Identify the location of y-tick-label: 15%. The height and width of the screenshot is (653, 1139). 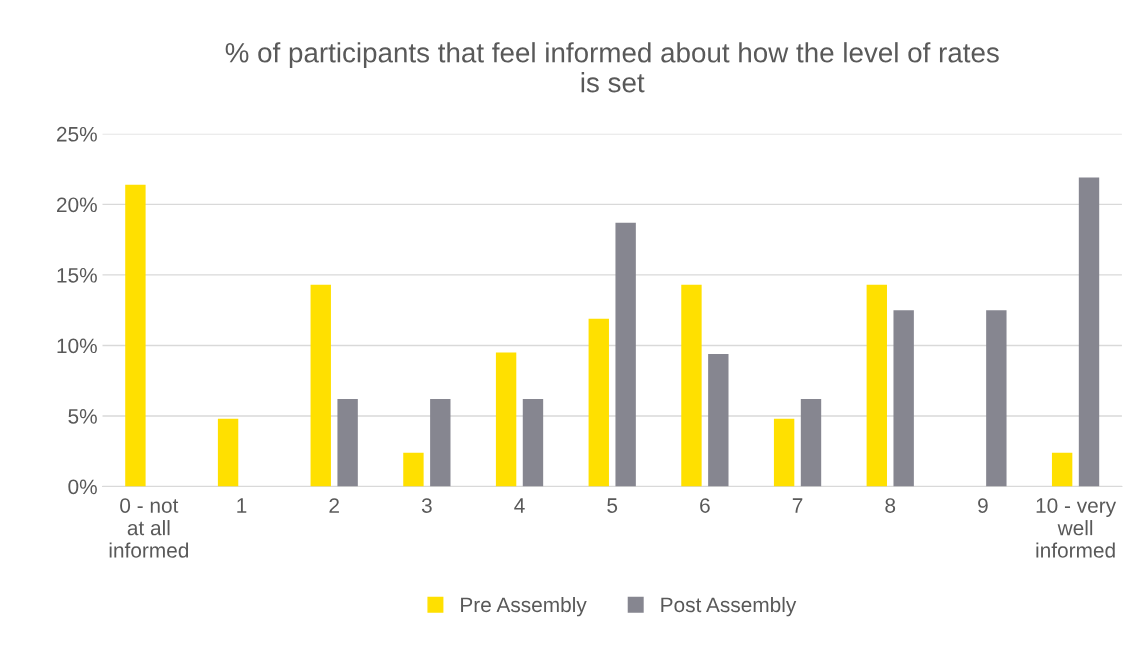
(77, 275).